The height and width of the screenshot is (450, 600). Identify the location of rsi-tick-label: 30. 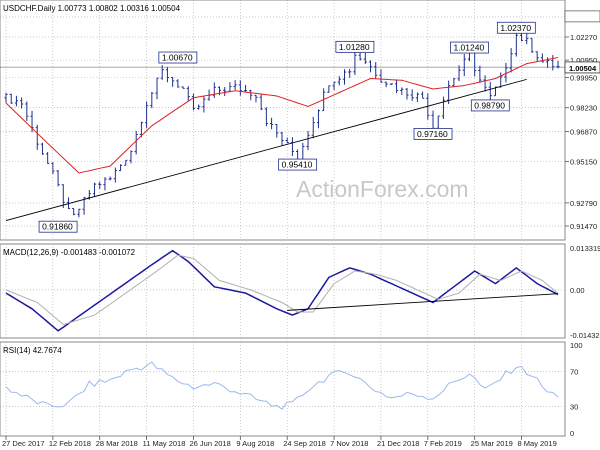
(574, 407).